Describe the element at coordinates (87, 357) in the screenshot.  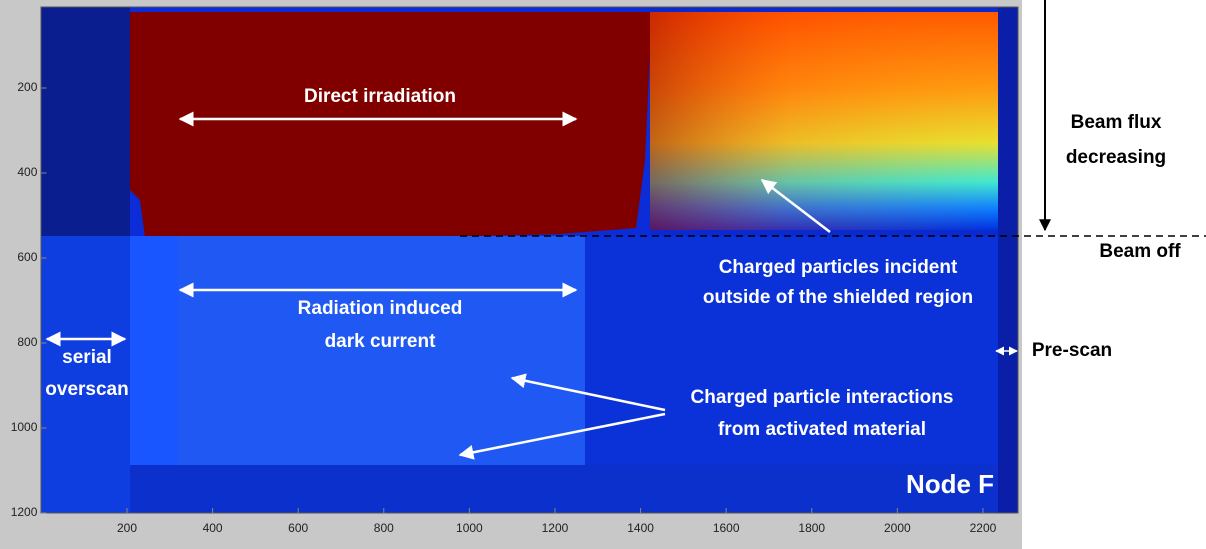
I see `annotation: serial` at that location.